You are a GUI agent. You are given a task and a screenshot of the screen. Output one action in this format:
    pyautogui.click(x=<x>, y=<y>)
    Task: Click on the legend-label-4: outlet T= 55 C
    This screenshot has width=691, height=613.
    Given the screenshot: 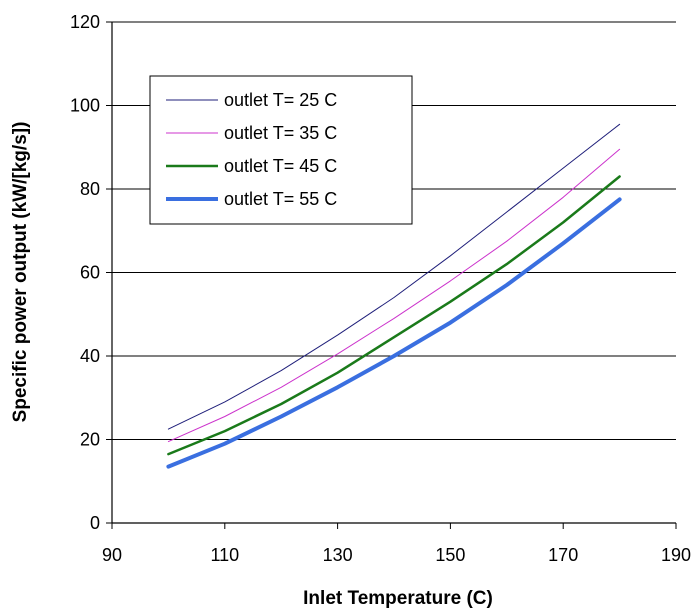 What is the action you would take?
    pyautogui.click(x=280, y=199)
    